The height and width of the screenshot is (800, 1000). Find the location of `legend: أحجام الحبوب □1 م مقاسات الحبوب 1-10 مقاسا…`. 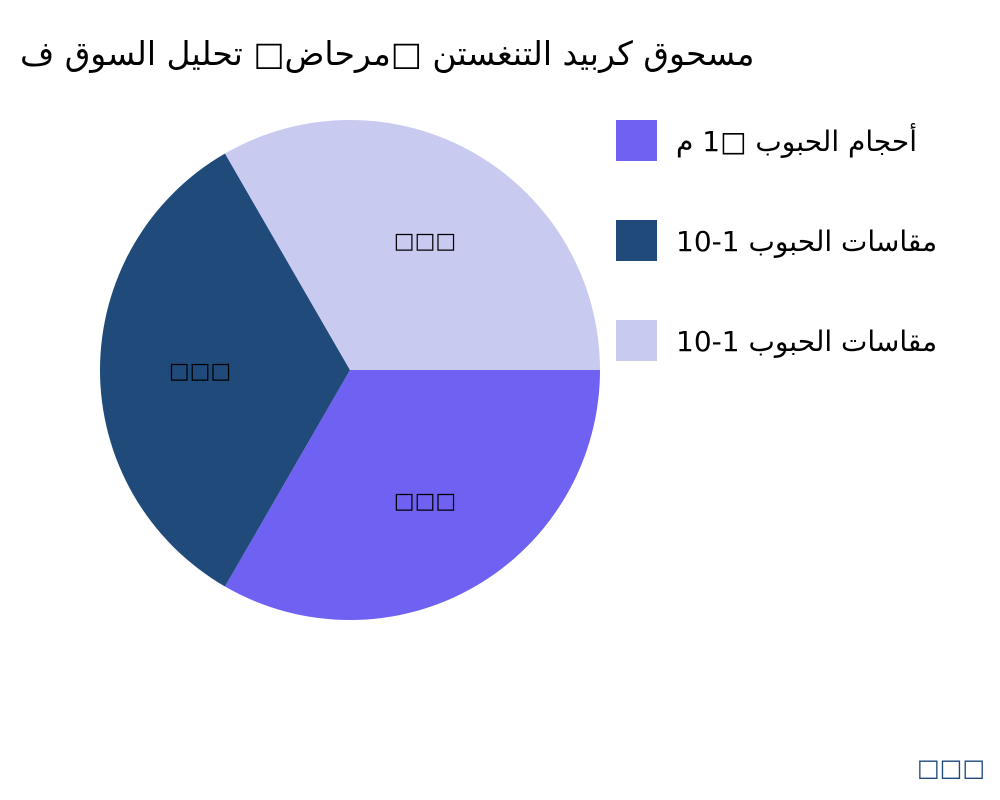

legend: أحجام الحبوب □1 م مقاسات الحبوب 1-10 مقاسا… is located at coordinates (776, 240).